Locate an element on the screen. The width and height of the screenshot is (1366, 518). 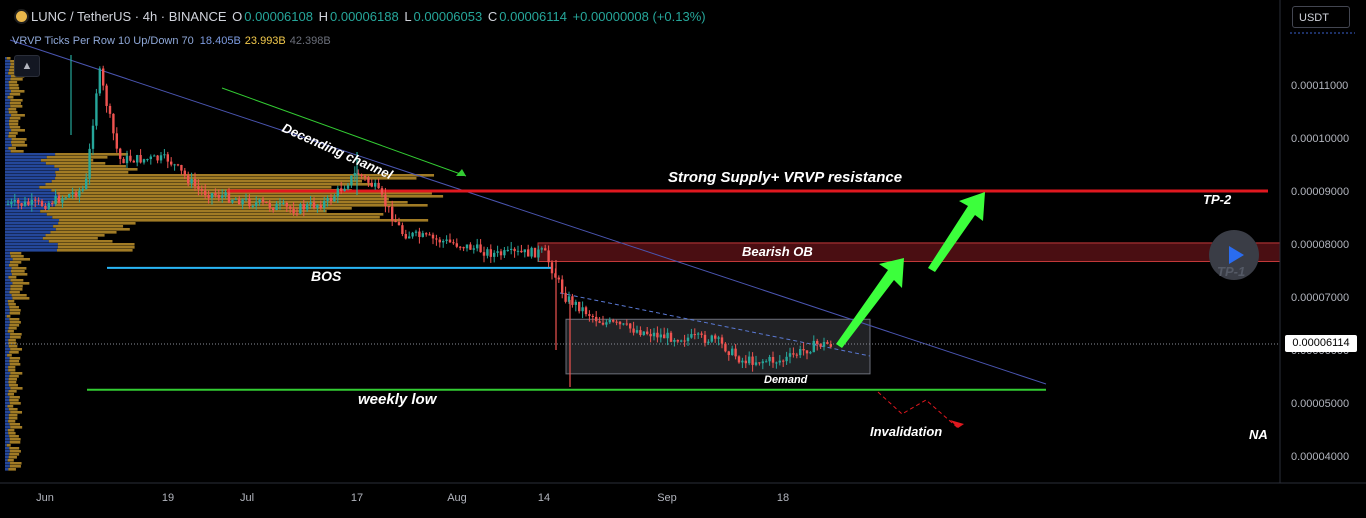
low-value: 0.00006053 is located at coordinates (448, 16).